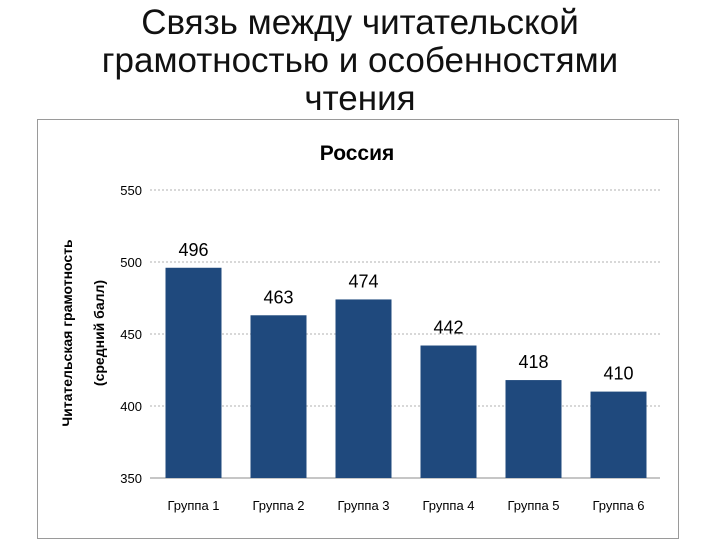  Describe the element at coordinates (363, 281) in the screenshot. I see `data-label: 474` at that location.